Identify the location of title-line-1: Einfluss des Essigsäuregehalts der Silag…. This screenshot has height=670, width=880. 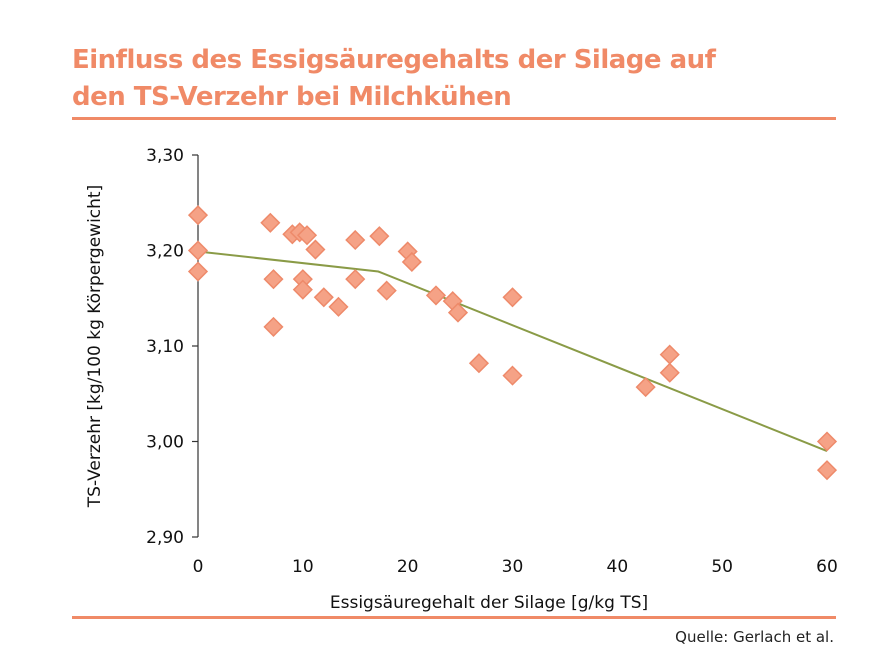
(394, 60).